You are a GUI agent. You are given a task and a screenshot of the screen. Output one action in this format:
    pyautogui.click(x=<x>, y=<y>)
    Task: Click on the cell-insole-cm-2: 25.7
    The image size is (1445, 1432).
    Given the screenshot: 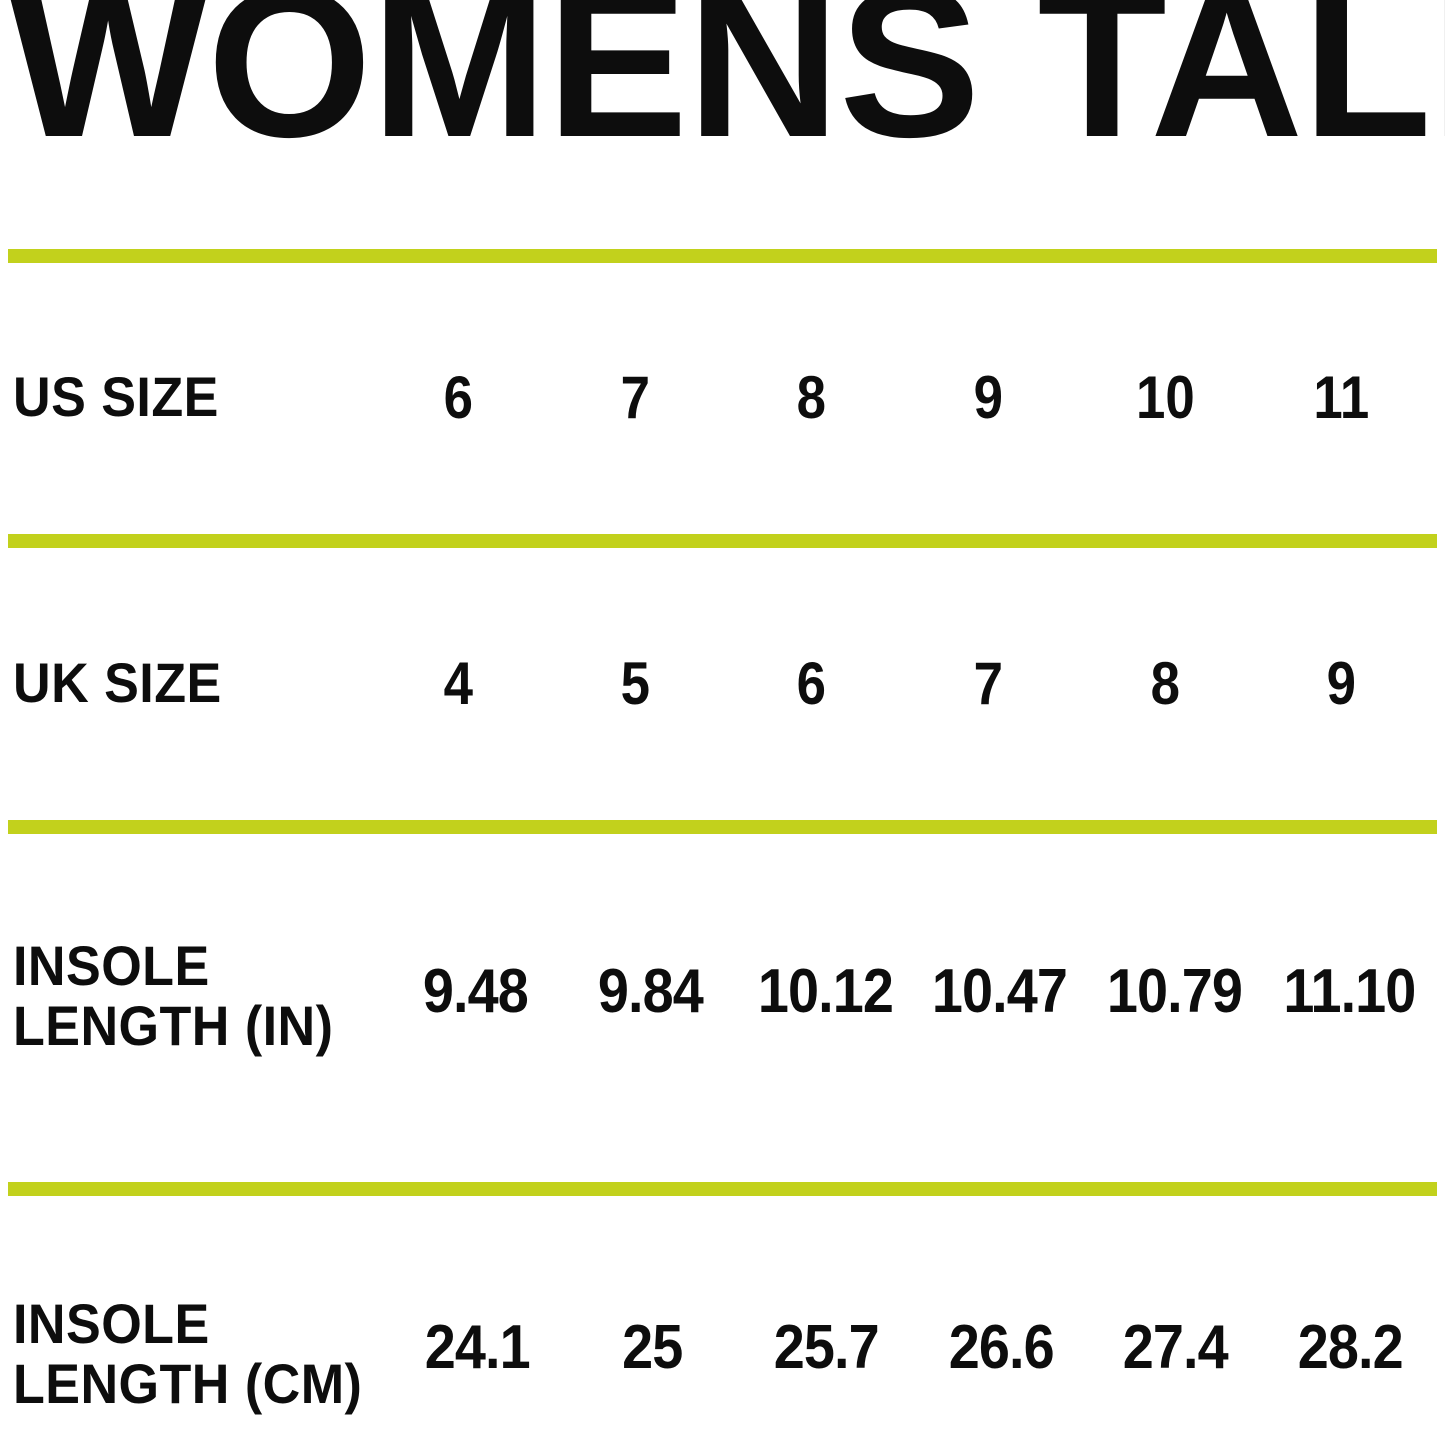 What is the action you would take?
    pyautogui.click(x=826, y=1347)
    